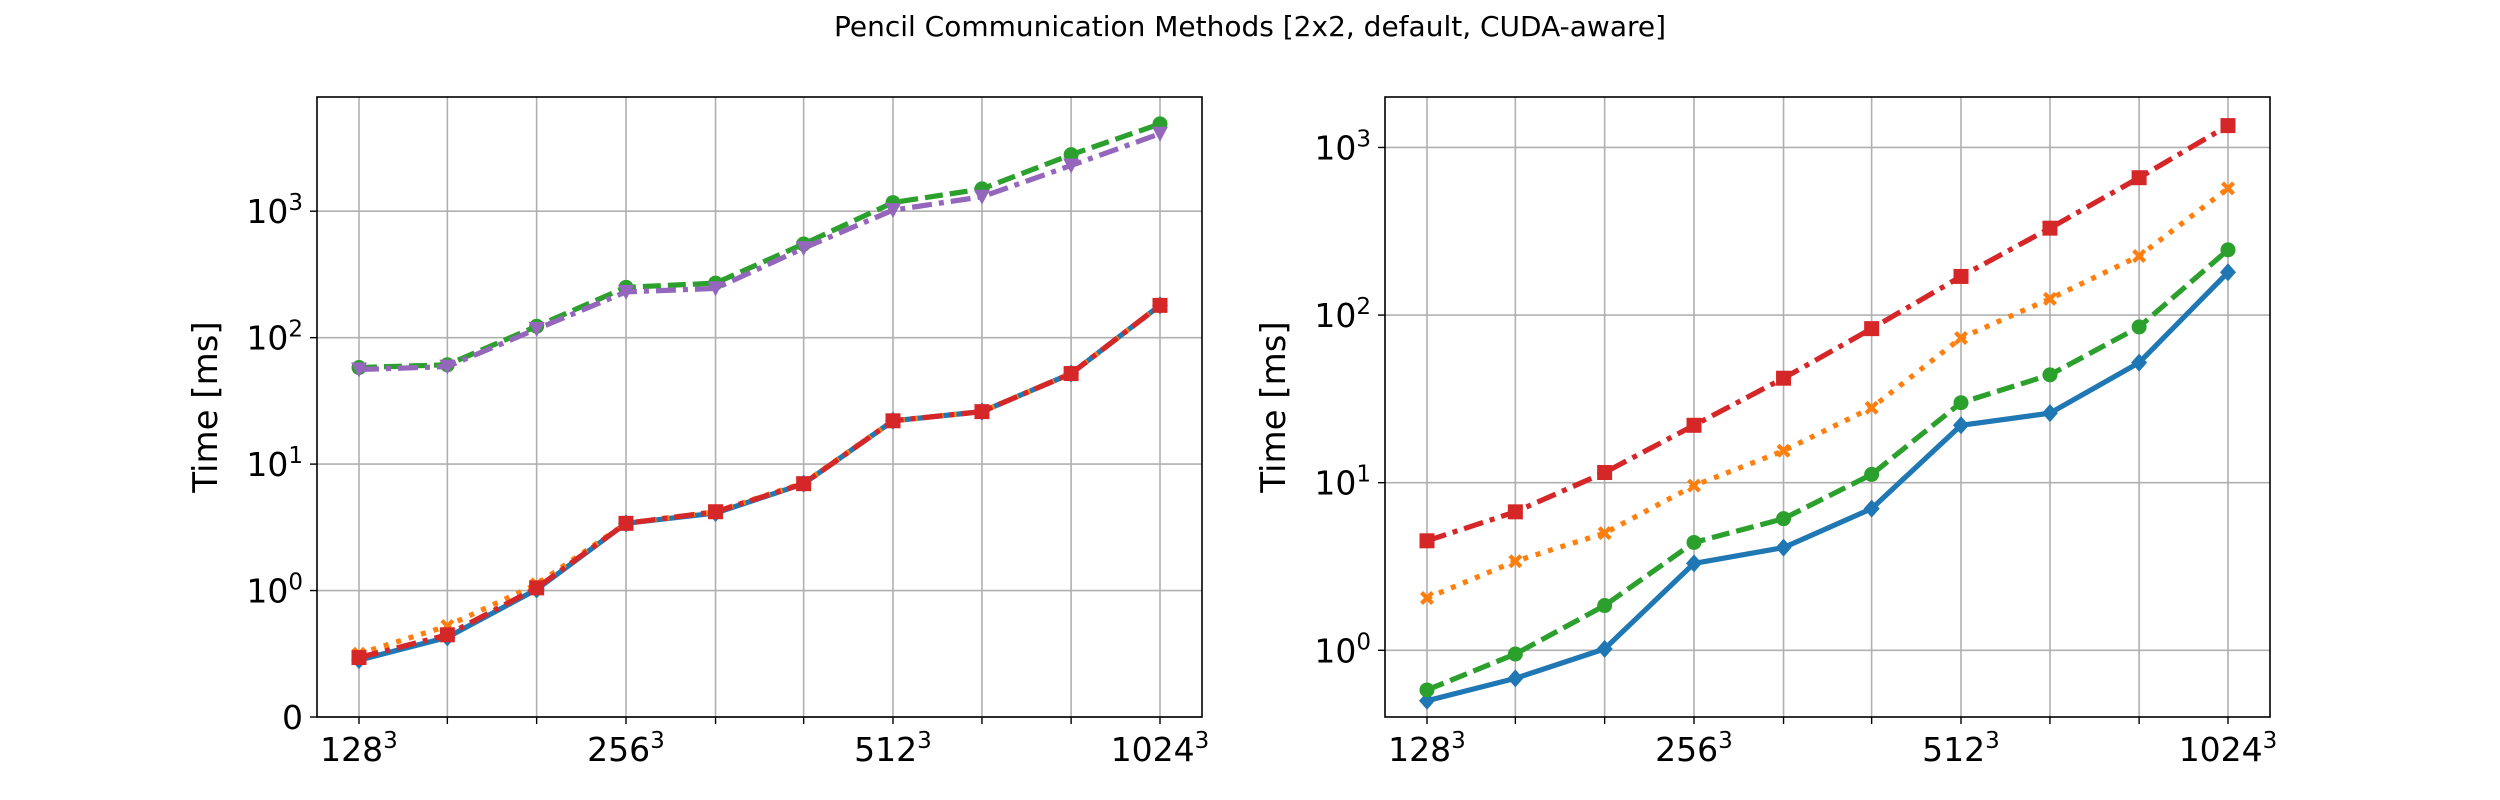 The image size is (2500, 800). Describe the element at coordinates (292, 717) in the screenshot. I see `y-tick-label: 0` at that location.